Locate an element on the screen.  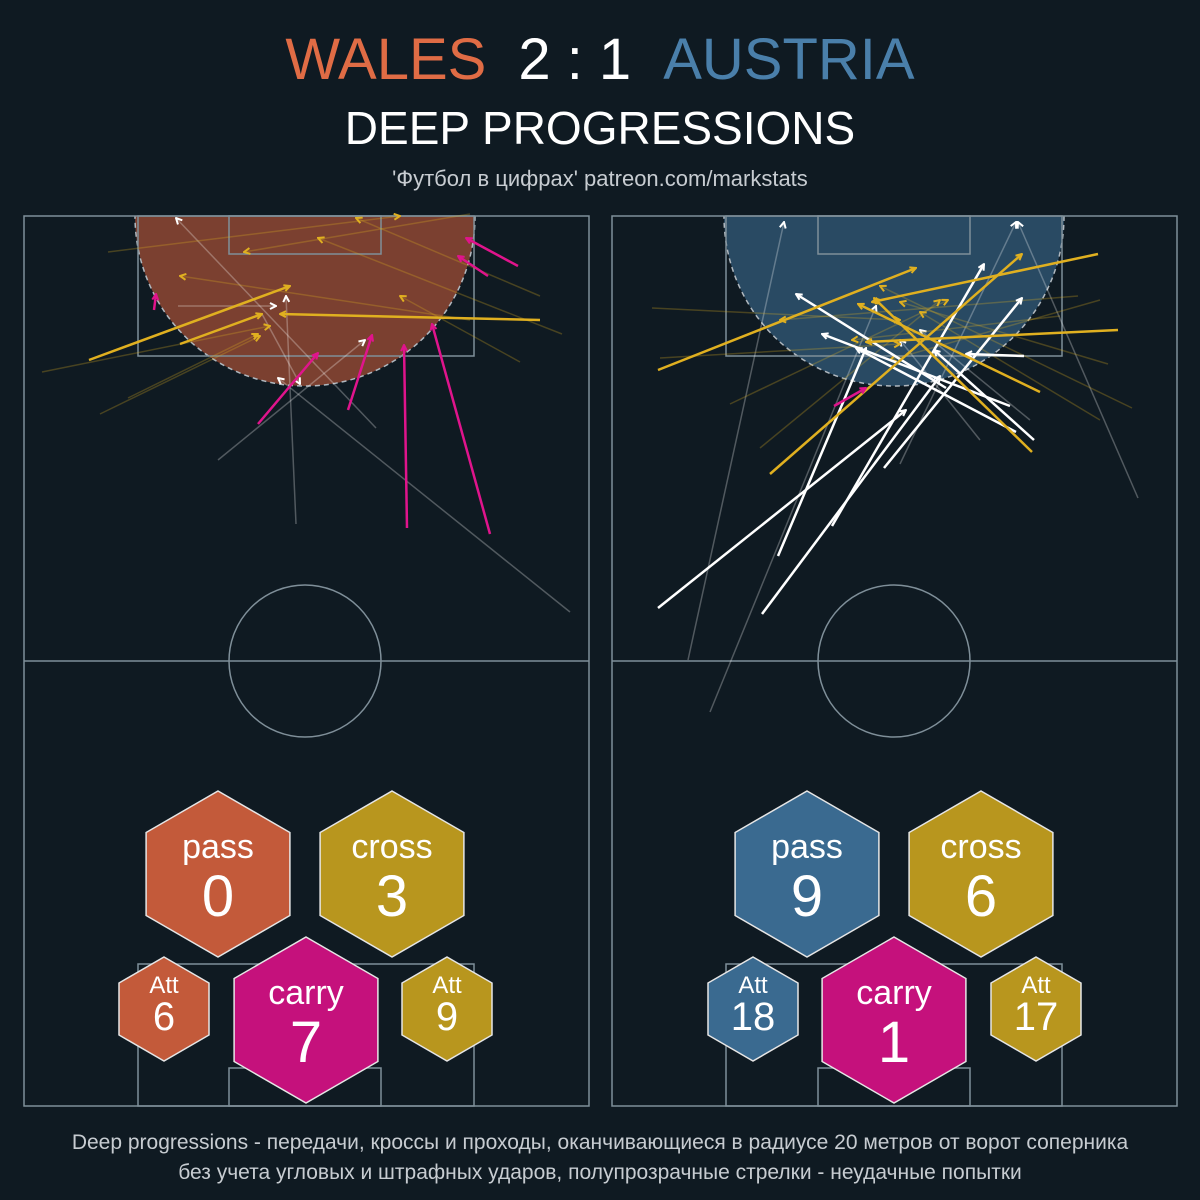
hex-cross-attempts: Att 9 is located at coordinates (447, 1009).